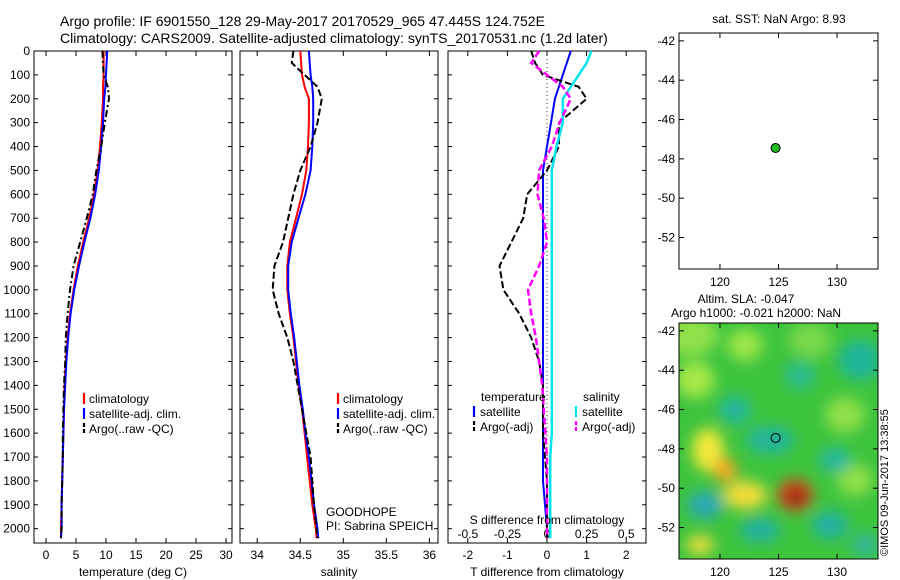 The height and width of the screenshot is (580, 900). Describe the element at coordinates (601, 397) in the screenshot. I see `legend-title-salinity: salinity` at that location.